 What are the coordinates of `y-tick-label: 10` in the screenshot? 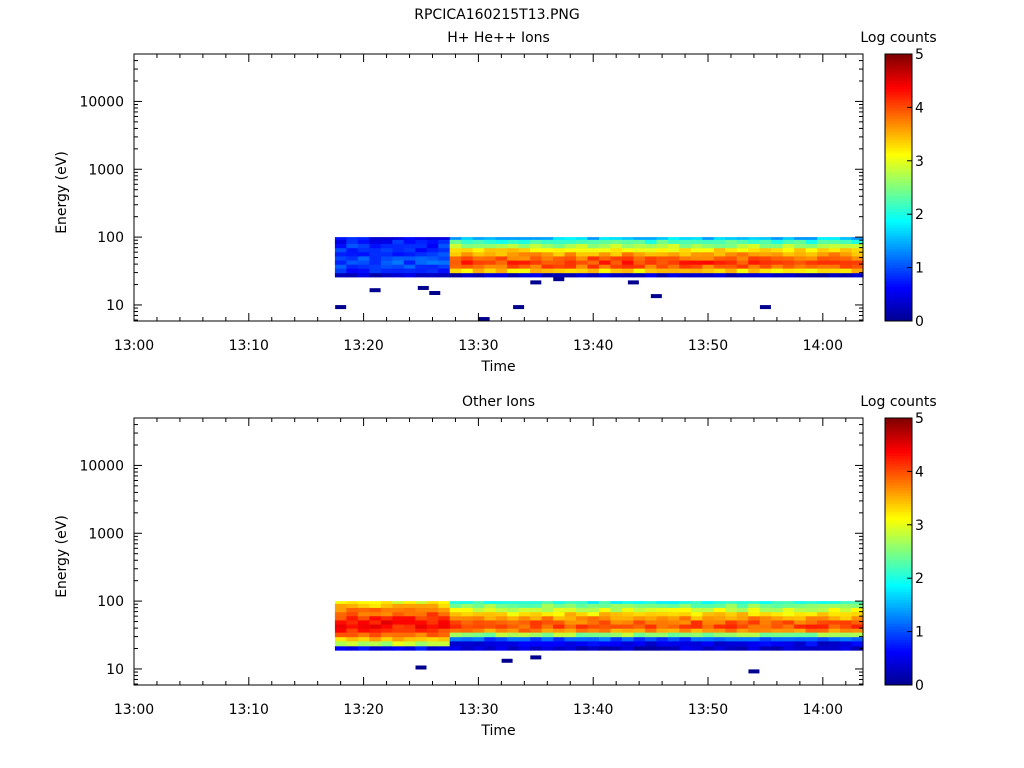 It's located at (115, 306).